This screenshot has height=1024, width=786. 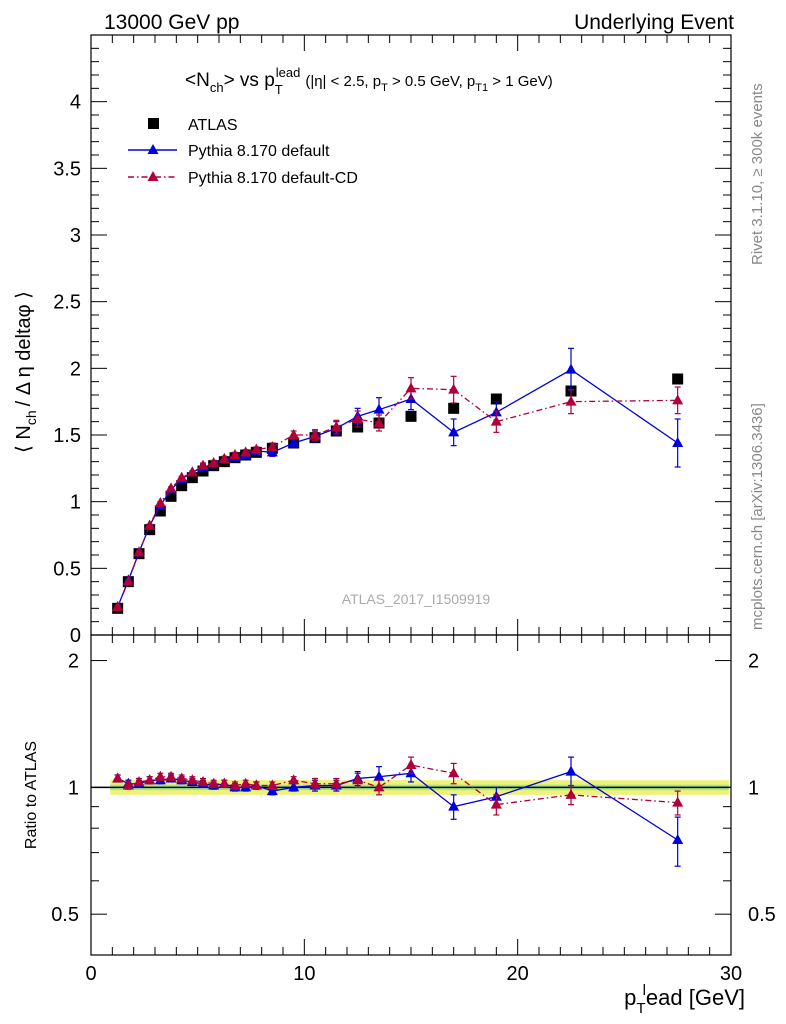 I want to click on rivet-version-text: Rivet 3.1.10, ≥ 300k events, so click(x=757, y=174).